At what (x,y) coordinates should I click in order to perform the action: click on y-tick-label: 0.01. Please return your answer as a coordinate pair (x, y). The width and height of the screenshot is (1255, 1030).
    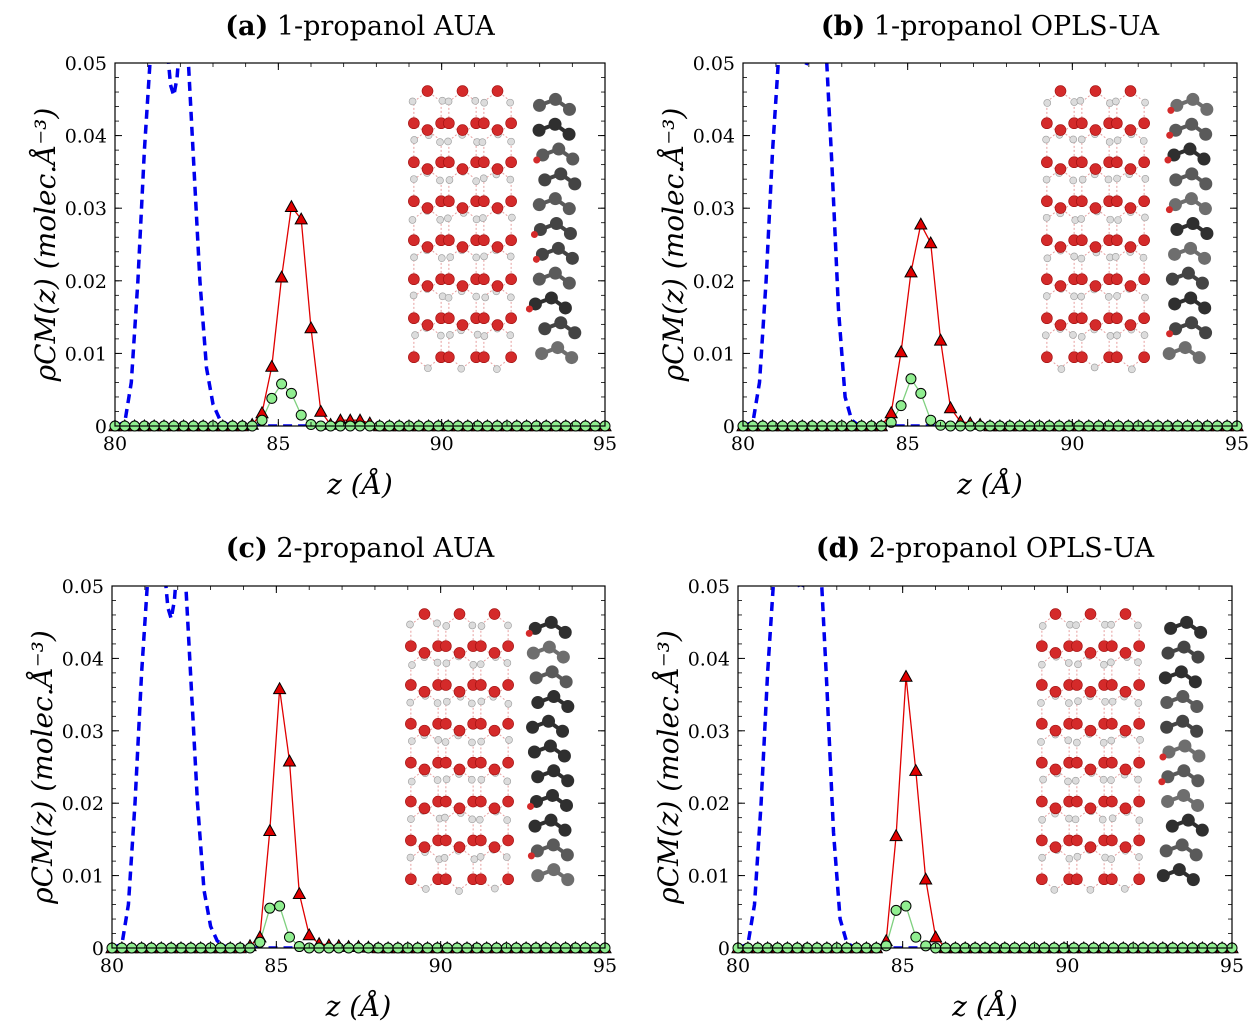
    Looking at the image, I should click on (86, 354).